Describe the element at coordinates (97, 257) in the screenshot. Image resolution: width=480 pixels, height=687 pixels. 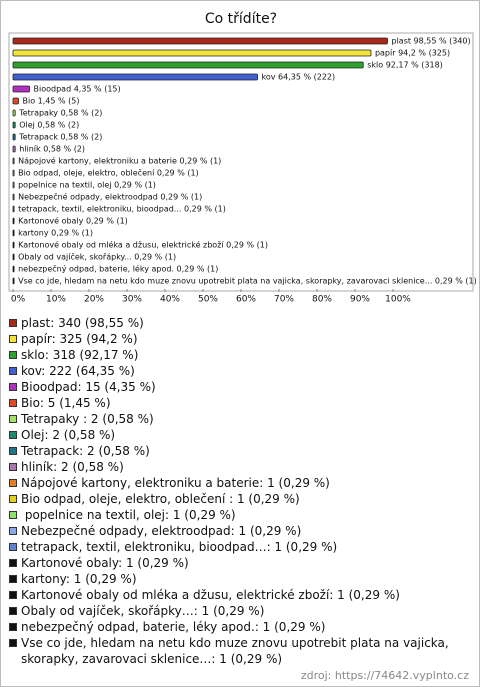
I see `bar-label: Obaly od vajíček, skořápky... 0,29 % (1)` at that location.